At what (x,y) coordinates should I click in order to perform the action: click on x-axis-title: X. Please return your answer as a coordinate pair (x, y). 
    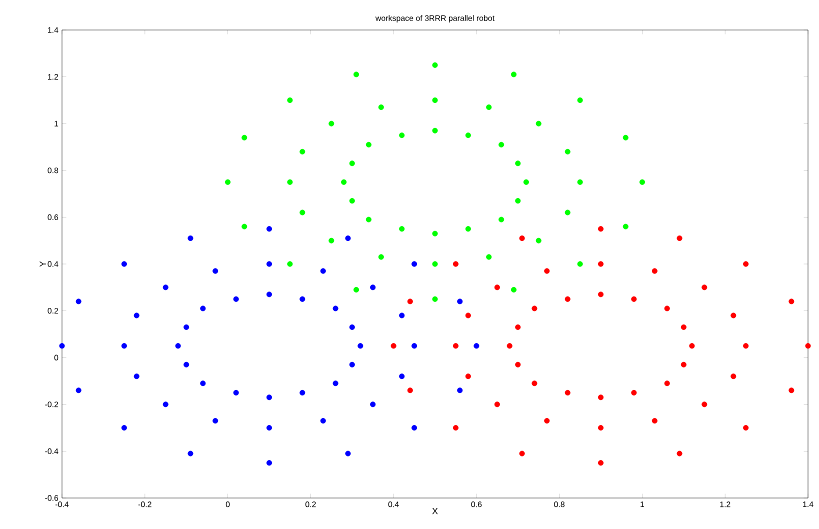
    Looking at the image, I should click on (435, 511).